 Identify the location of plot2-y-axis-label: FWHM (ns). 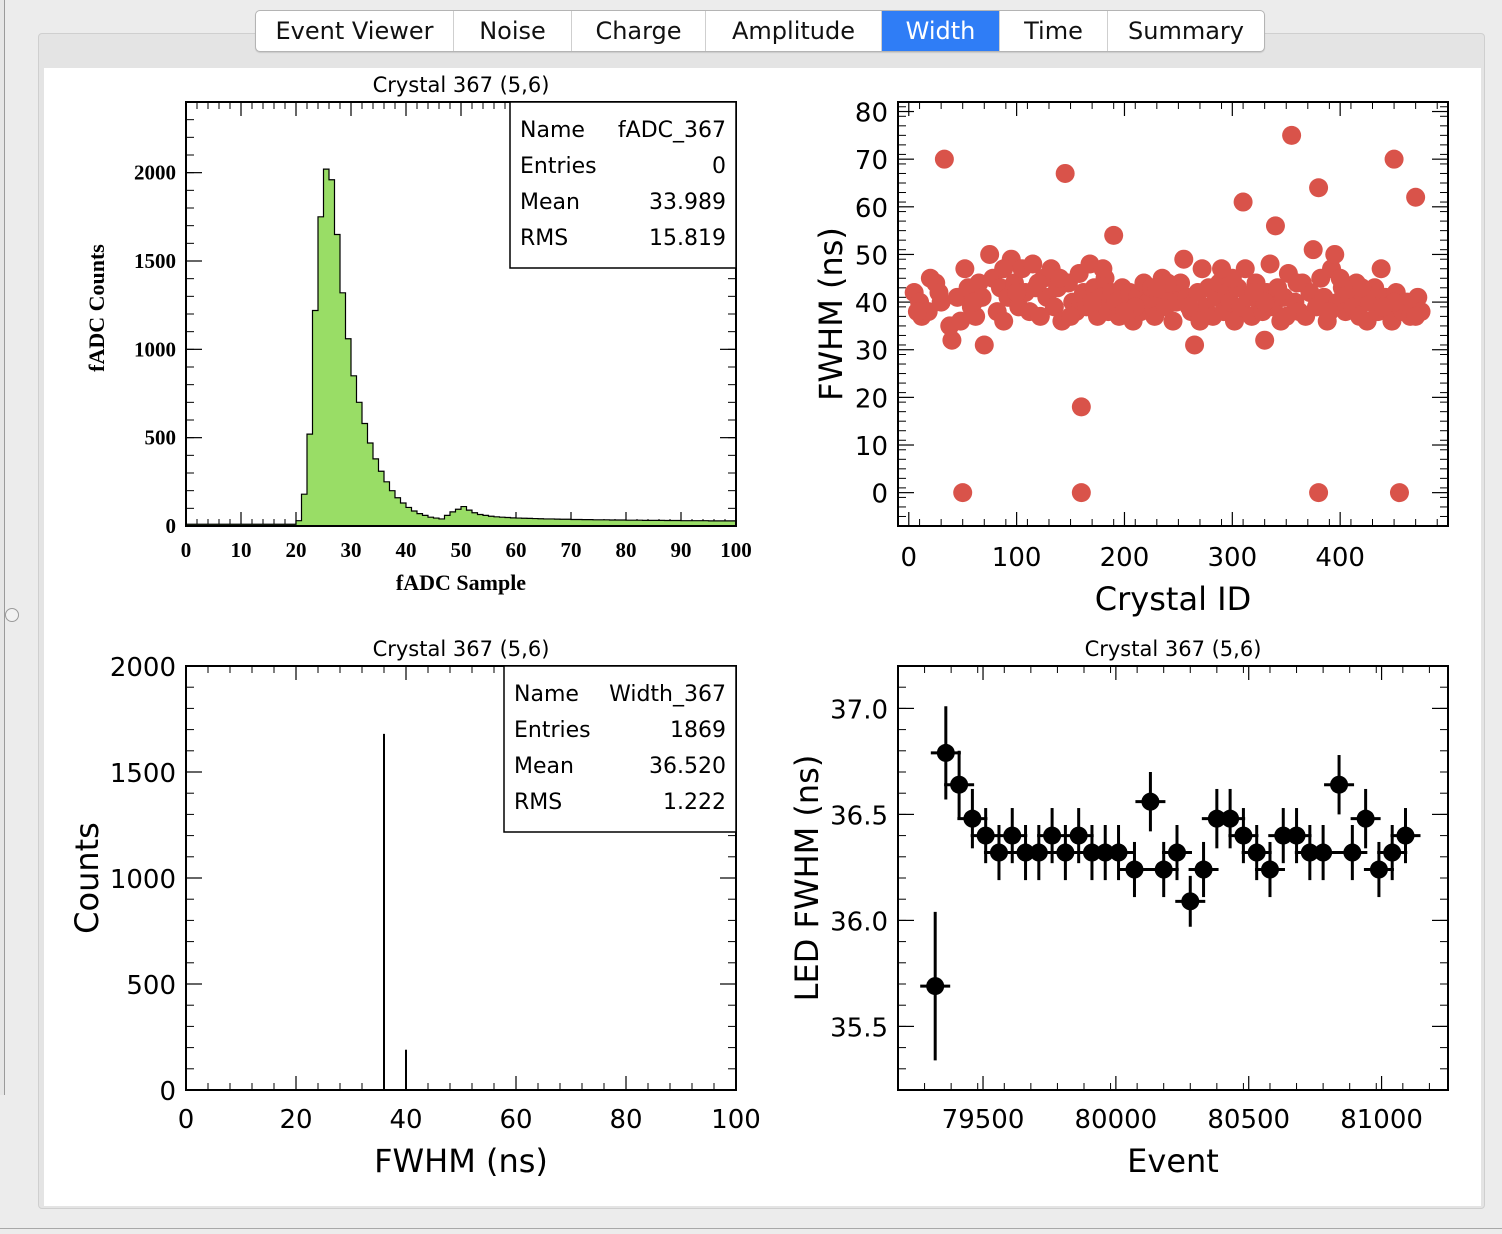
(831, 314).